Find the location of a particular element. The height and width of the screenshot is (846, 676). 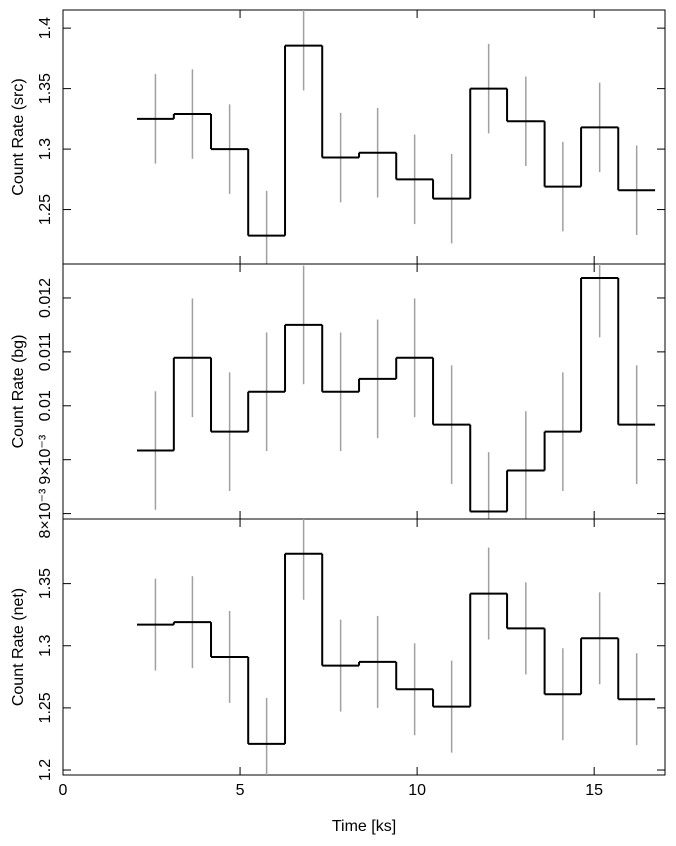

y-axis-label: Count Rate (bg) is located at coordinates (18, 392).